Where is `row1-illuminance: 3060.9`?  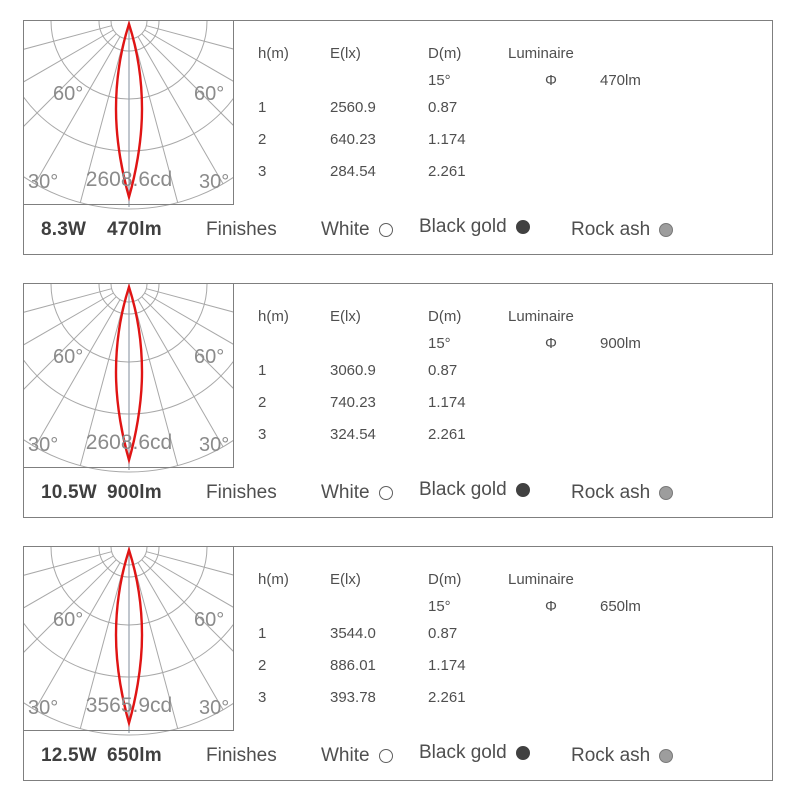 row1-illuminance: 3060.9 is located at coordinates (353, 370).